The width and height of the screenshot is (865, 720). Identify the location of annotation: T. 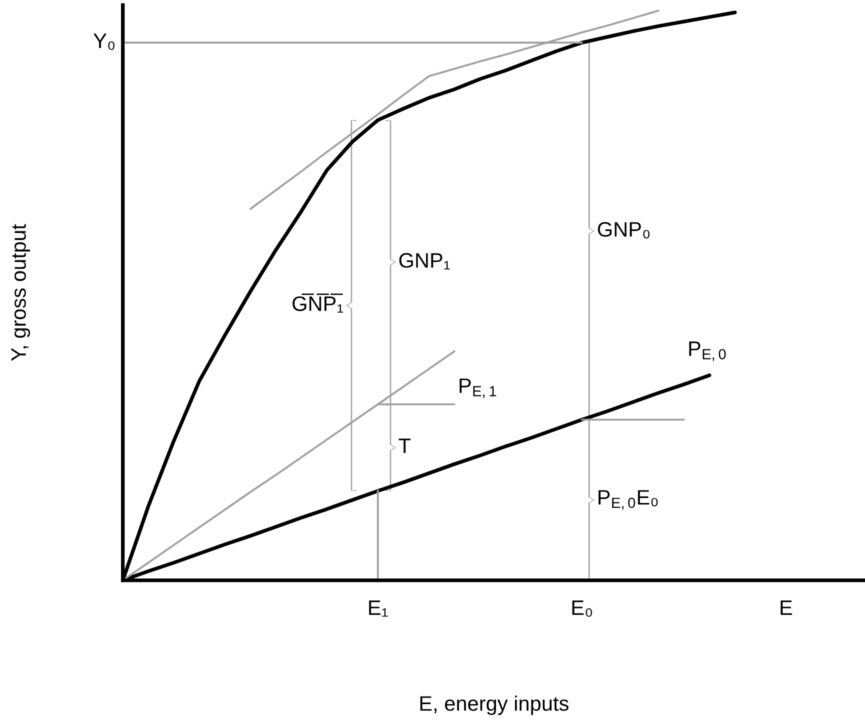
(404, 445).